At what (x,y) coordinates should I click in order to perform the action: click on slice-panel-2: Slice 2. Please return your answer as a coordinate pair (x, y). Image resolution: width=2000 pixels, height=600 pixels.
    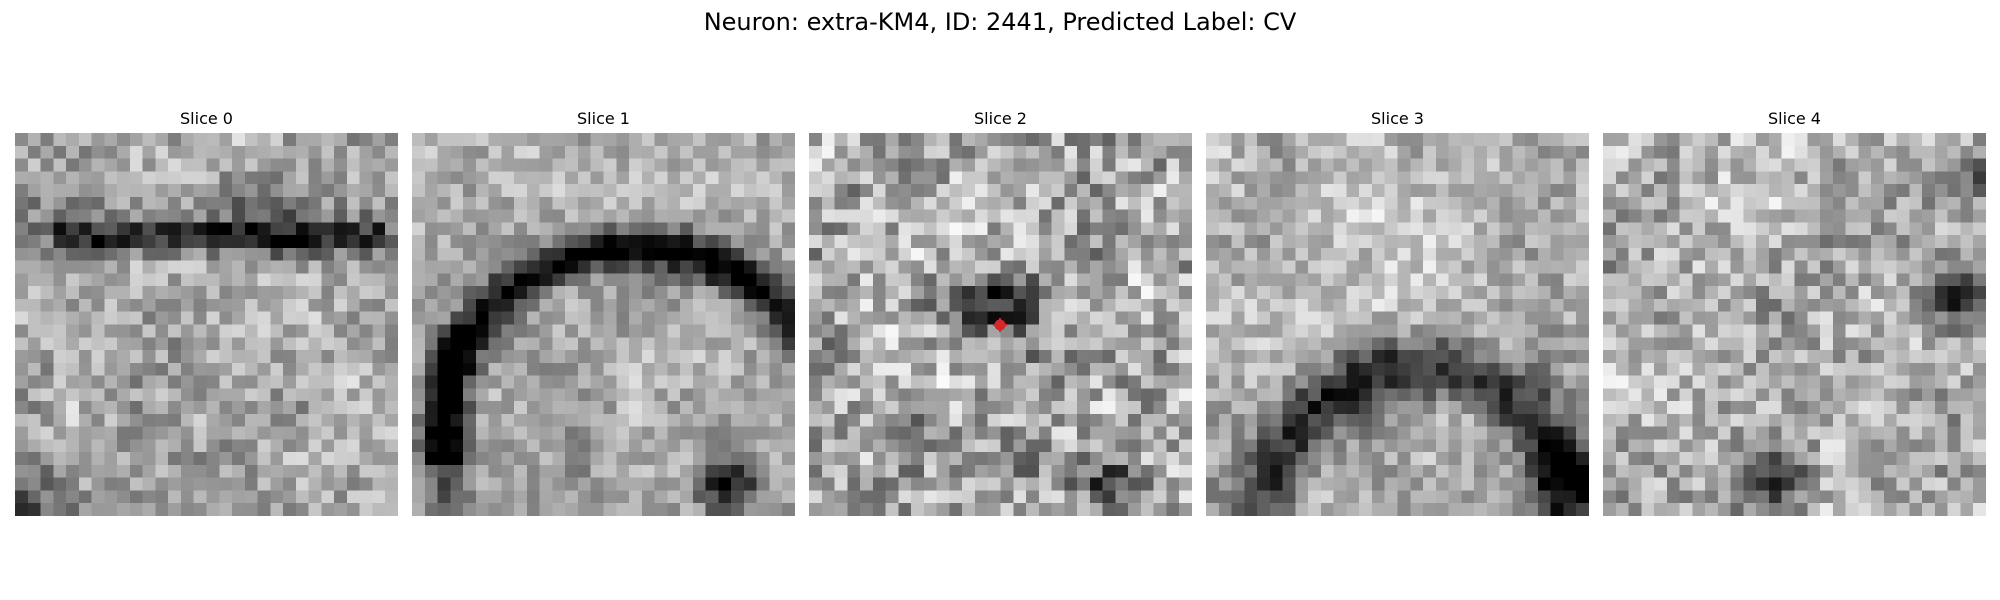
    Looking at the image, I should click on (1000, 312).